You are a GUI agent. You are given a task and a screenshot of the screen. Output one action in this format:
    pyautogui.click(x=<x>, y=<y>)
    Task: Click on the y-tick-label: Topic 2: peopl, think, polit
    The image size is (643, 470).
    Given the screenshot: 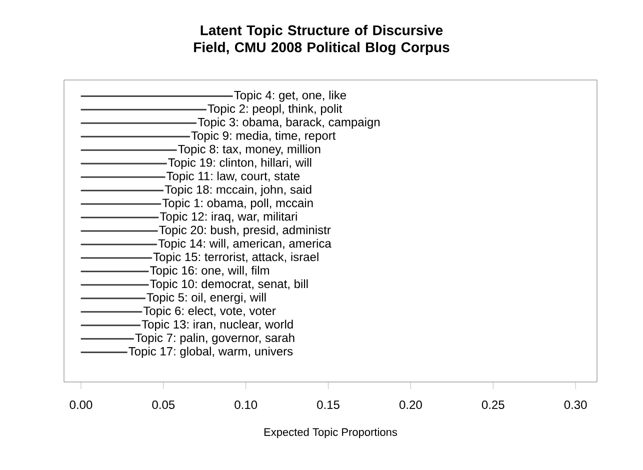 What is the action you would take?
    pyautogui.click(x=275, y=110)
    